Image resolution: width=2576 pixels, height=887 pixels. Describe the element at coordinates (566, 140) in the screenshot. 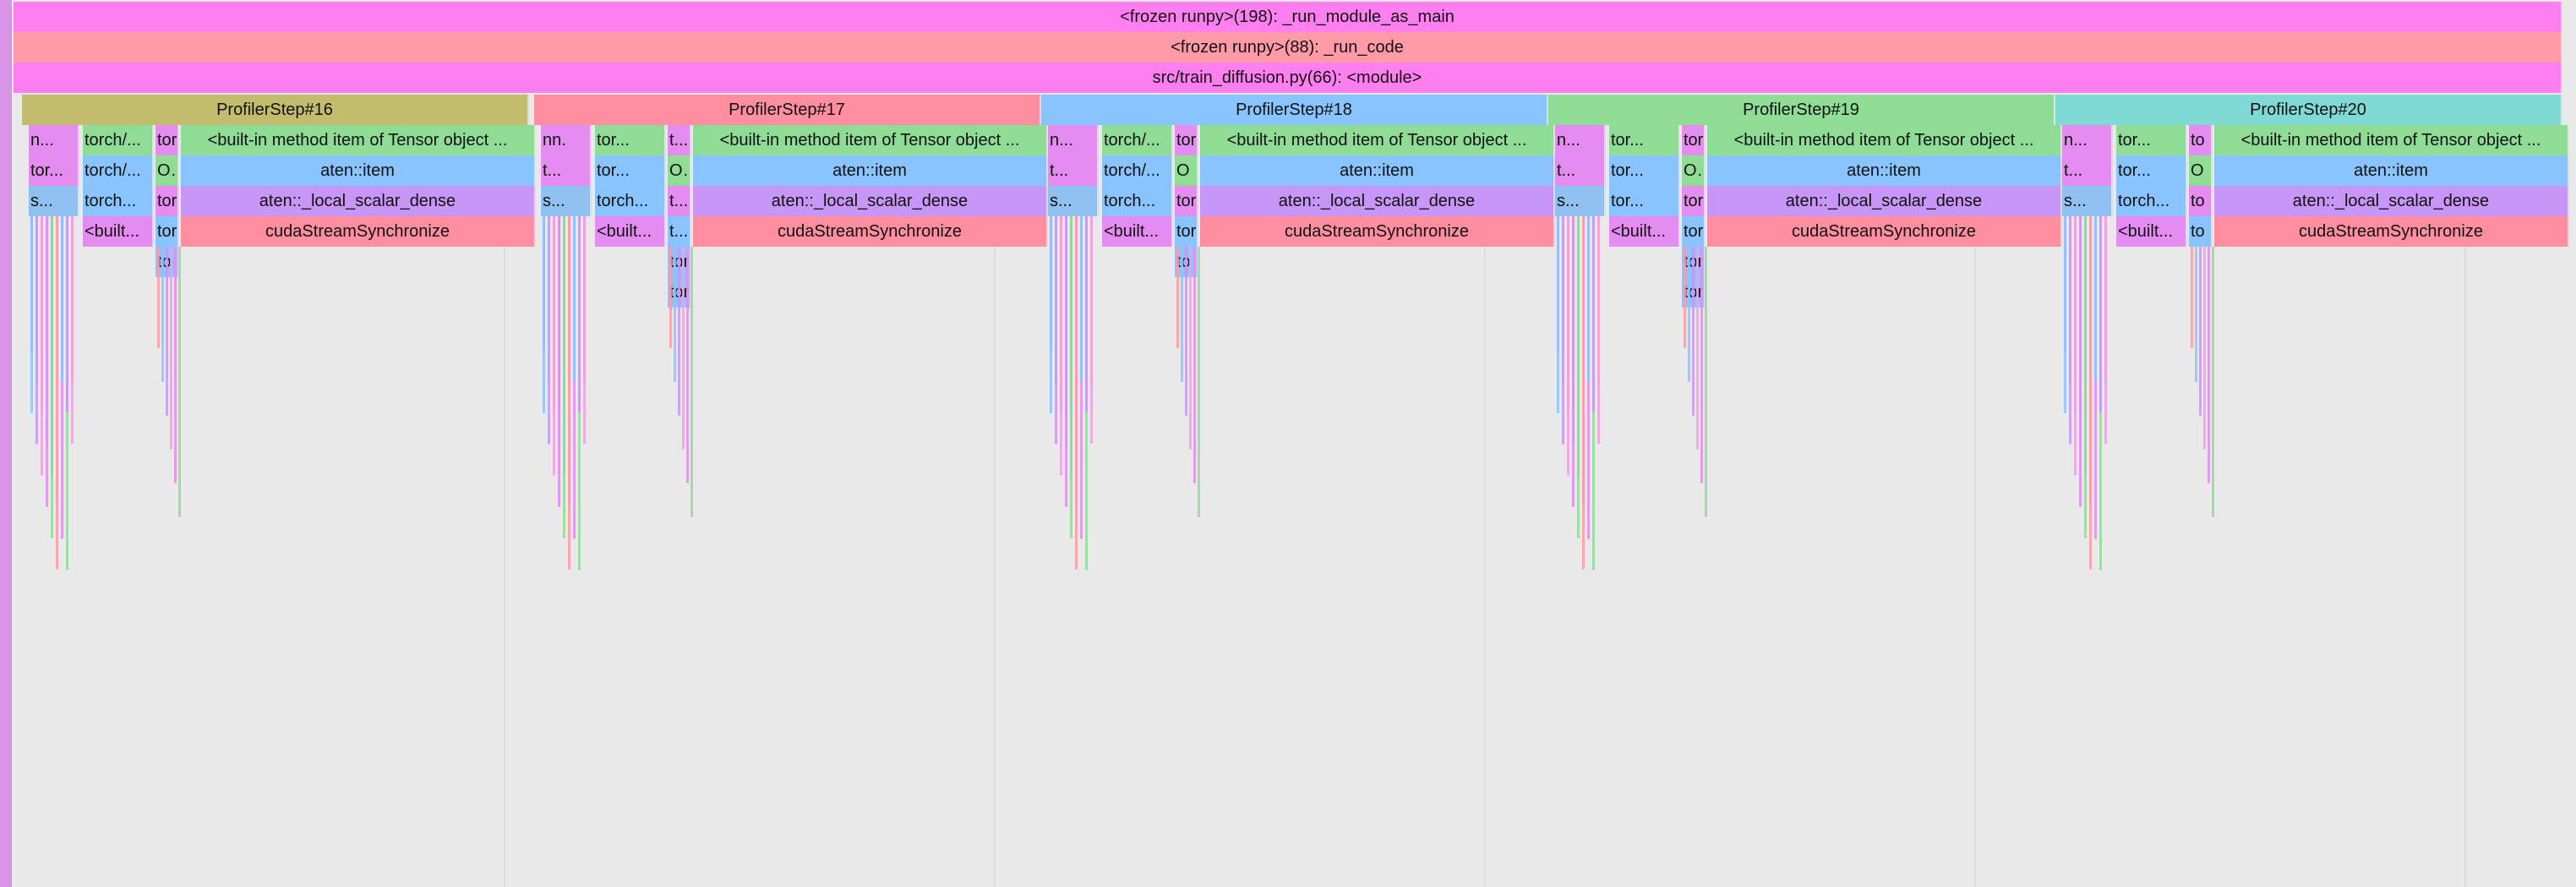

I see `step17-frame-c0-r0: nn.` at that location.